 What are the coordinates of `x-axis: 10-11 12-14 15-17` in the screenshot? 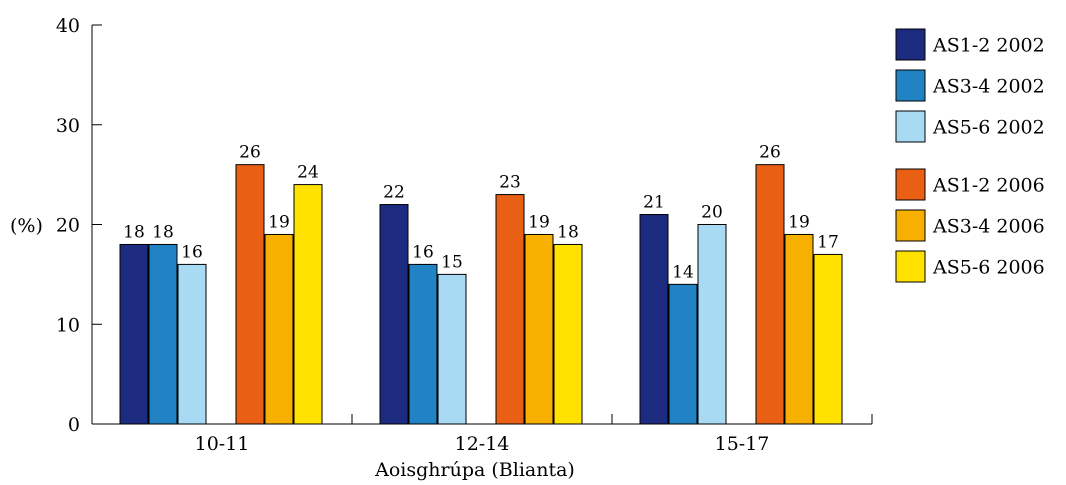 It's located at (482, 434).